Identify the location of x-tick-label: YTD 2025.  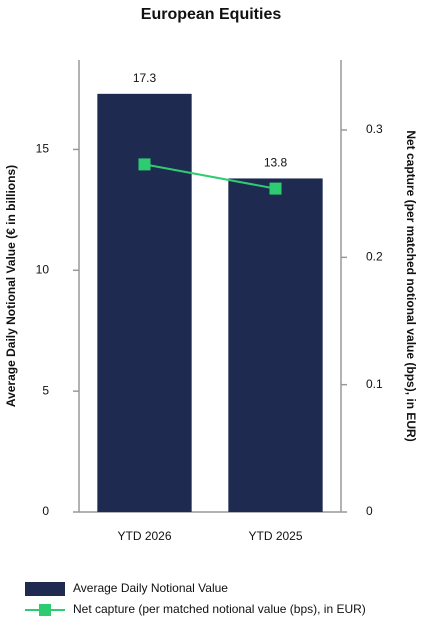
(275, 536).